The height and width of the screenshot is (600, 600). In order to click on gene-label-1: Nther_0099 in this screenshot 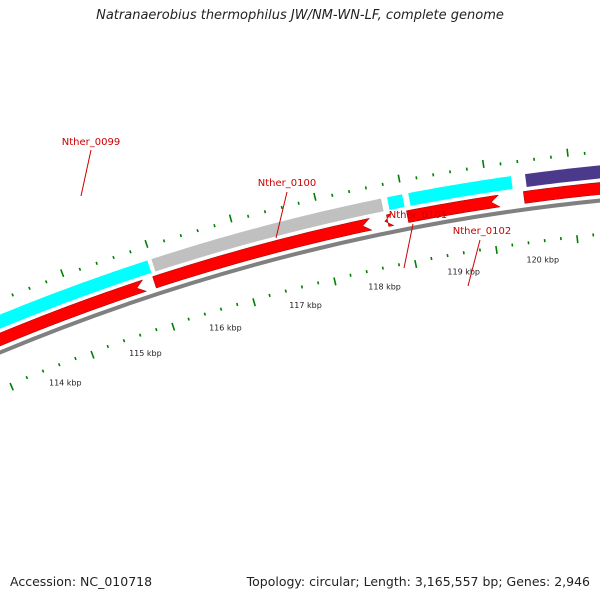, I will do `click(91, 142)`.